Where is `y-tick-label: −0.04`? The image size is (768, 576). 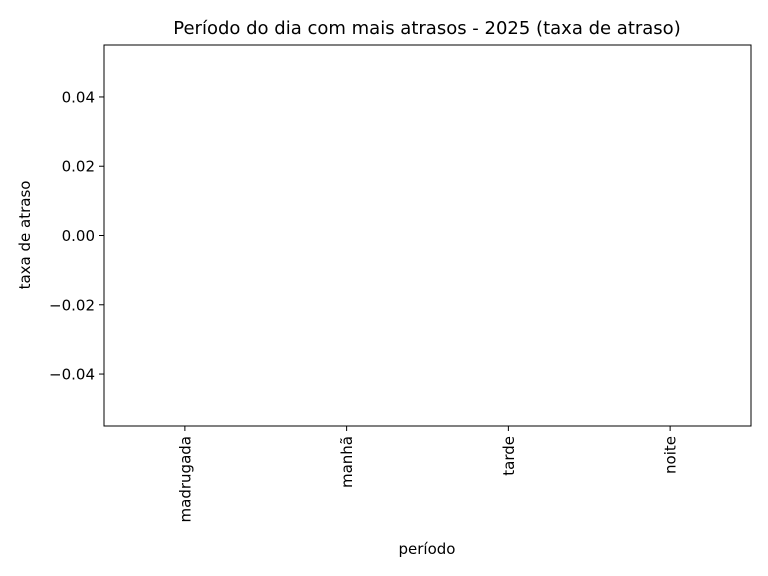
y-tick-label: −0.04 is located at coordinates (72, 375).